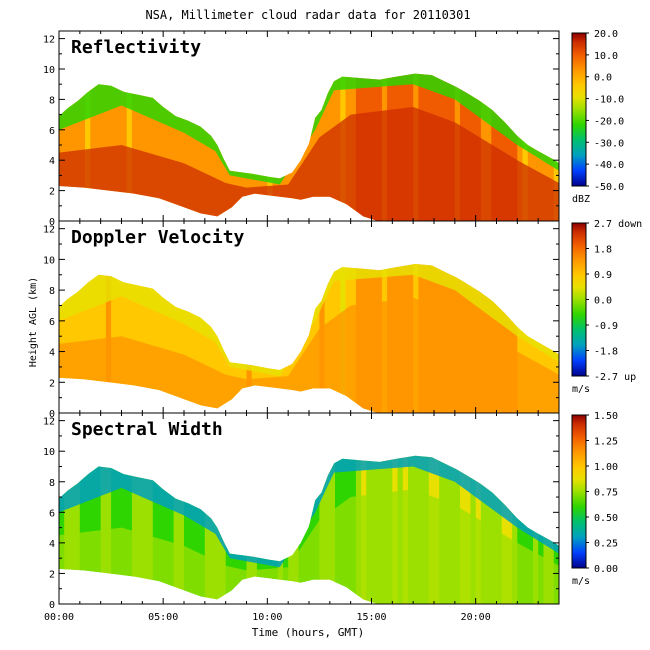 The image size is (650, 650). Describe the element at coordinates (163, 617) in the screenshot. I see `x-tick-label: 05:00` at that location.